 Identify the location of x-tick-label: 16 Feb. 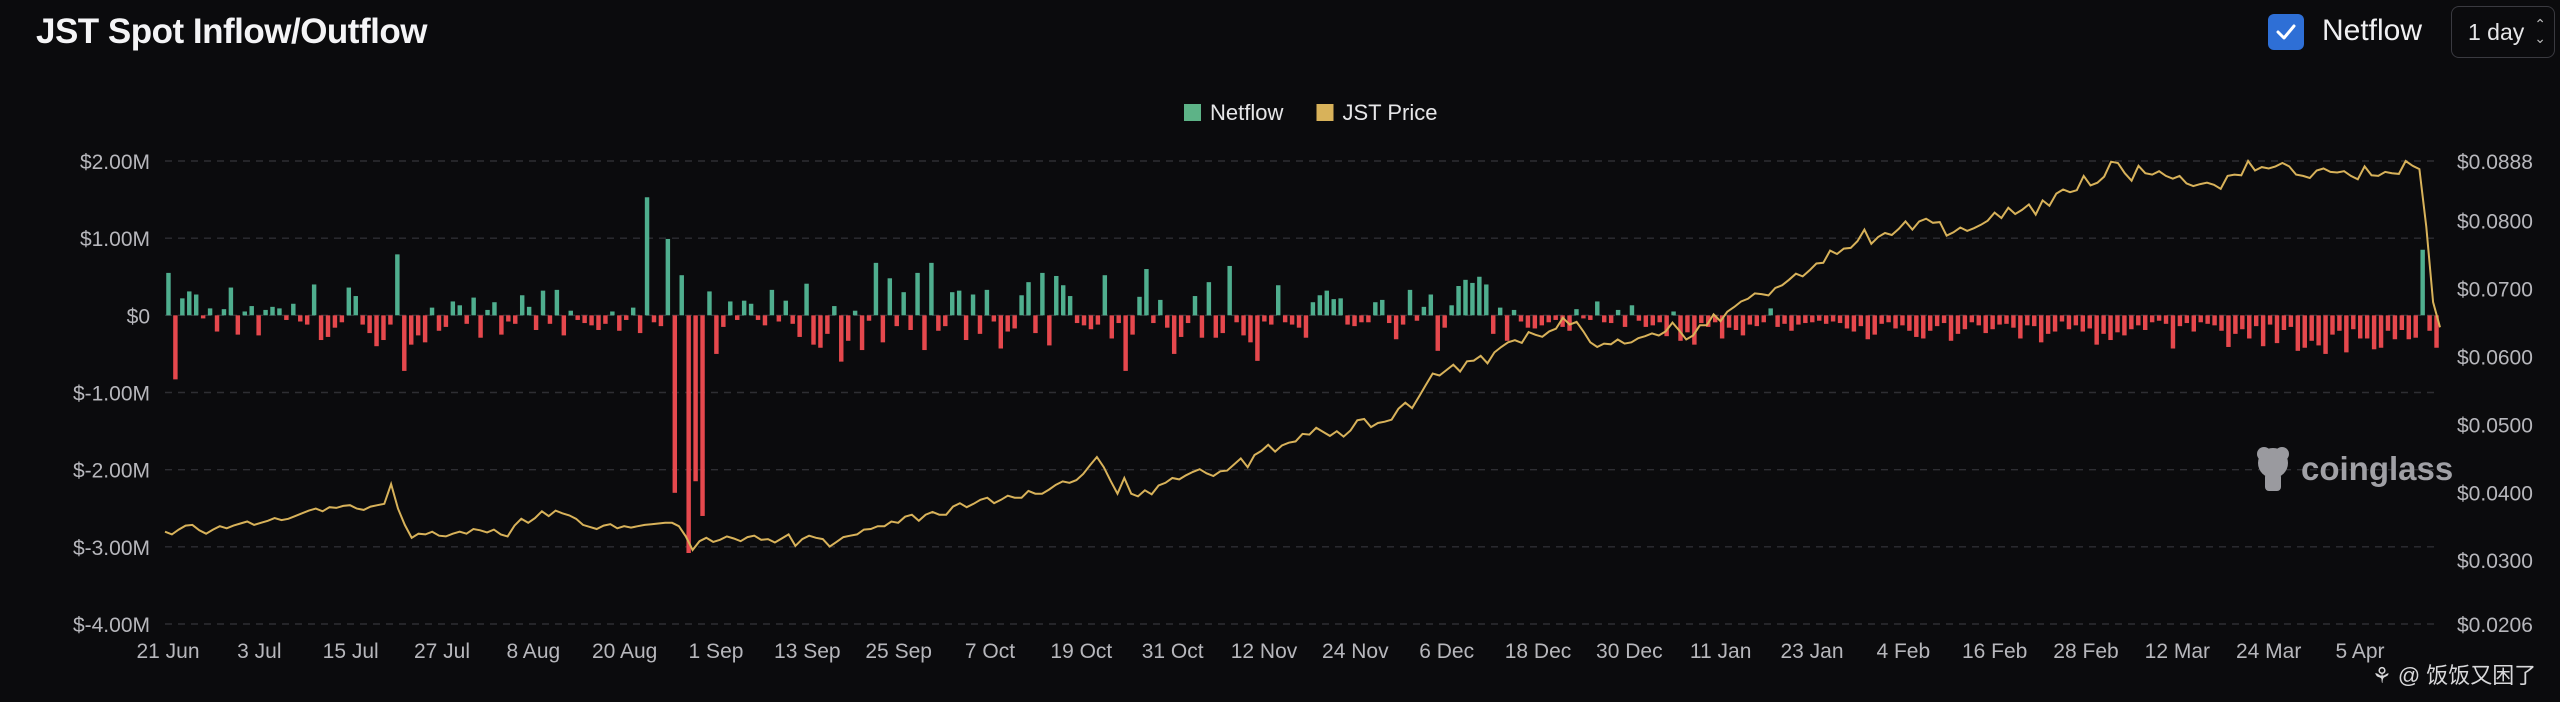
(1994, 651).